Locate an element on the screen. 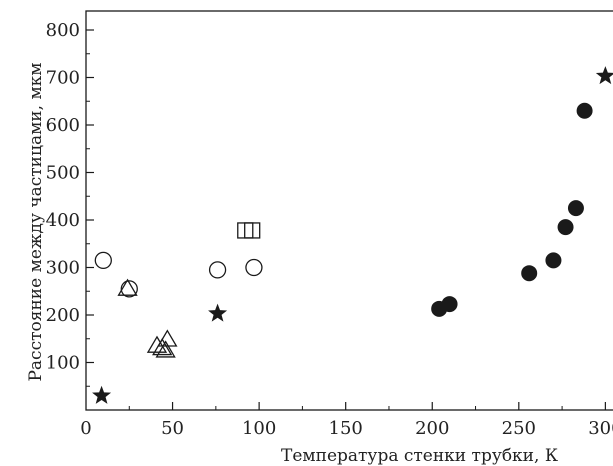  y-axis-label: Расстояние между частицами, мкм is located at coordinates (36, 221).